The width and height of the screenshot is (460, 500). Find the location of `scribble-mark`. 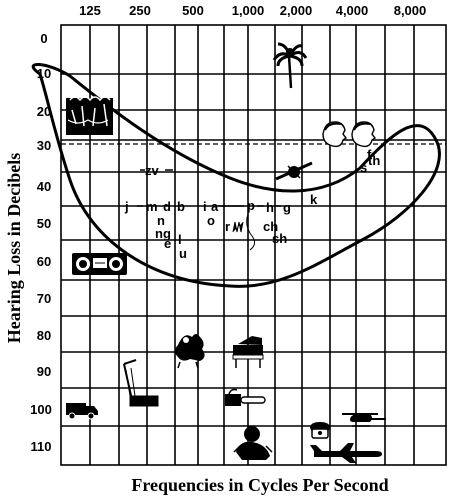

scribble-mark is located at coordinates (244, 232).